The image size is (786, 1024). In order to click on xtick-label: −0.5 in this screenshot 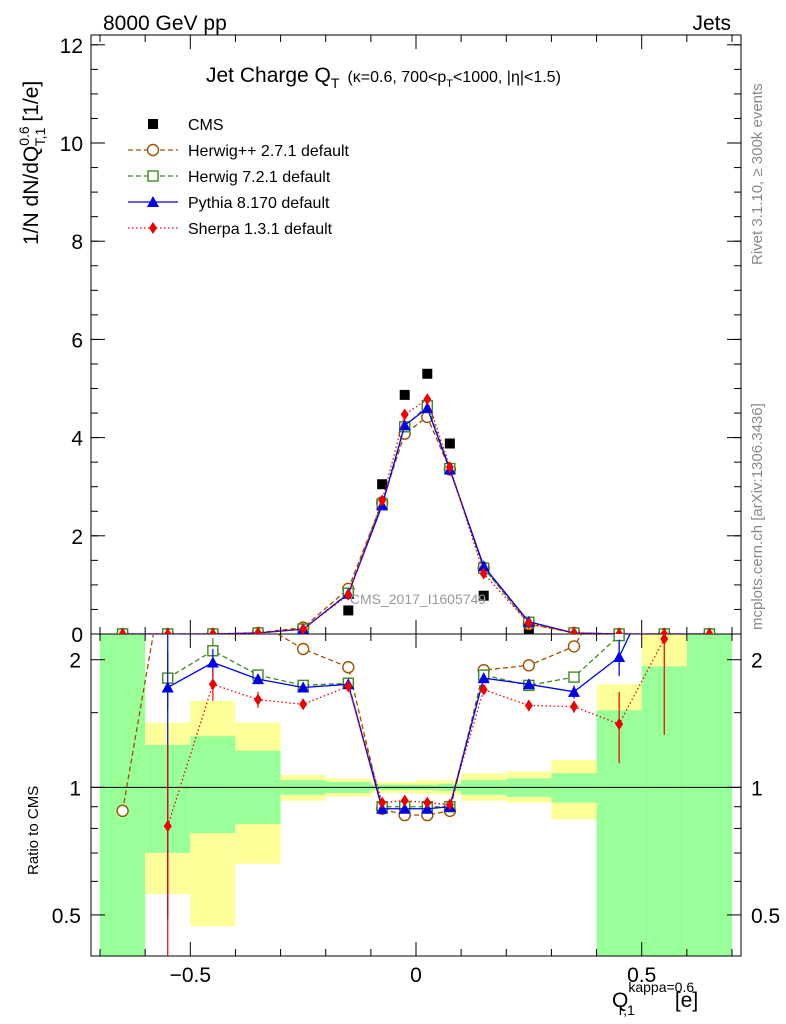, I will do `click(190, 975)`.